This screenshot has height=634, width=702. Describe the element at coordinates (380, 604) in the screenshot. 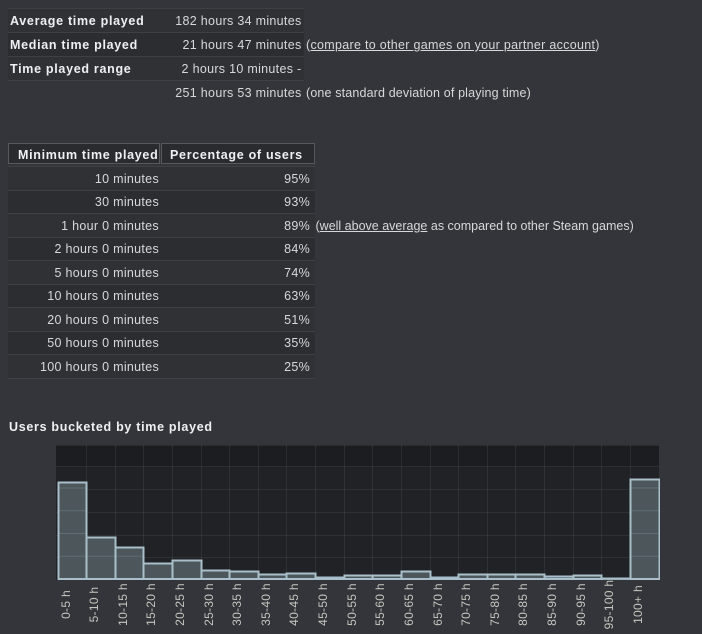

I see `svg-text: 55-60 h` at that location.